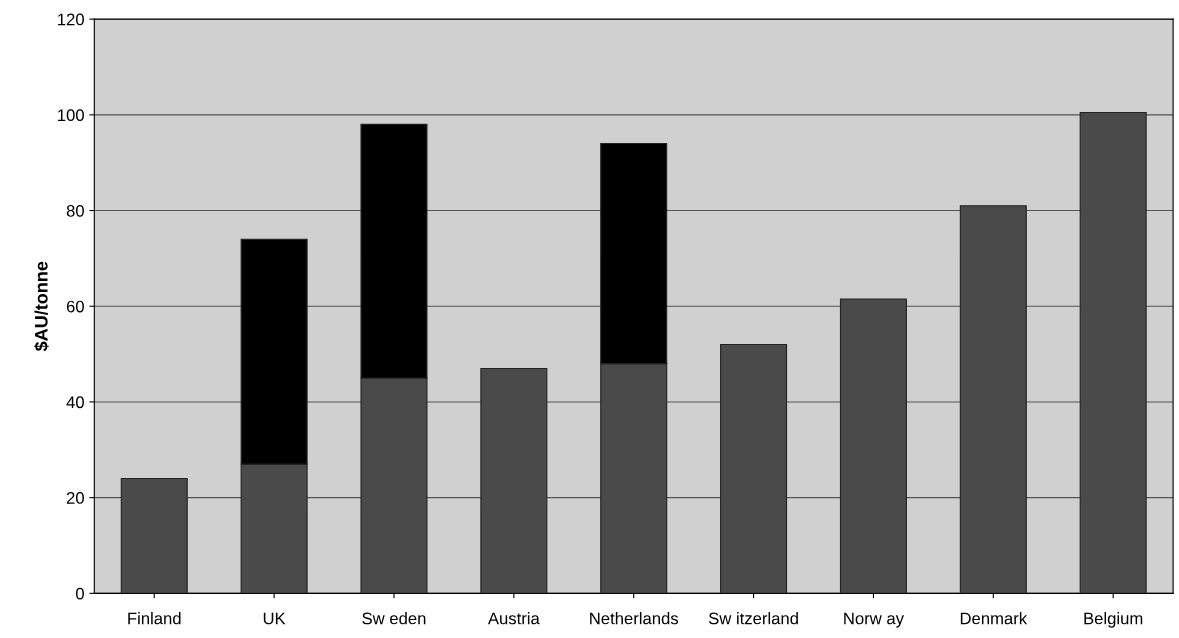 The image size is (1179, 638). What do you see at coordinates (1113, 620) in the screenshot?
I see `x-tick-label: Belgium` at bounding box center [1113, 620].